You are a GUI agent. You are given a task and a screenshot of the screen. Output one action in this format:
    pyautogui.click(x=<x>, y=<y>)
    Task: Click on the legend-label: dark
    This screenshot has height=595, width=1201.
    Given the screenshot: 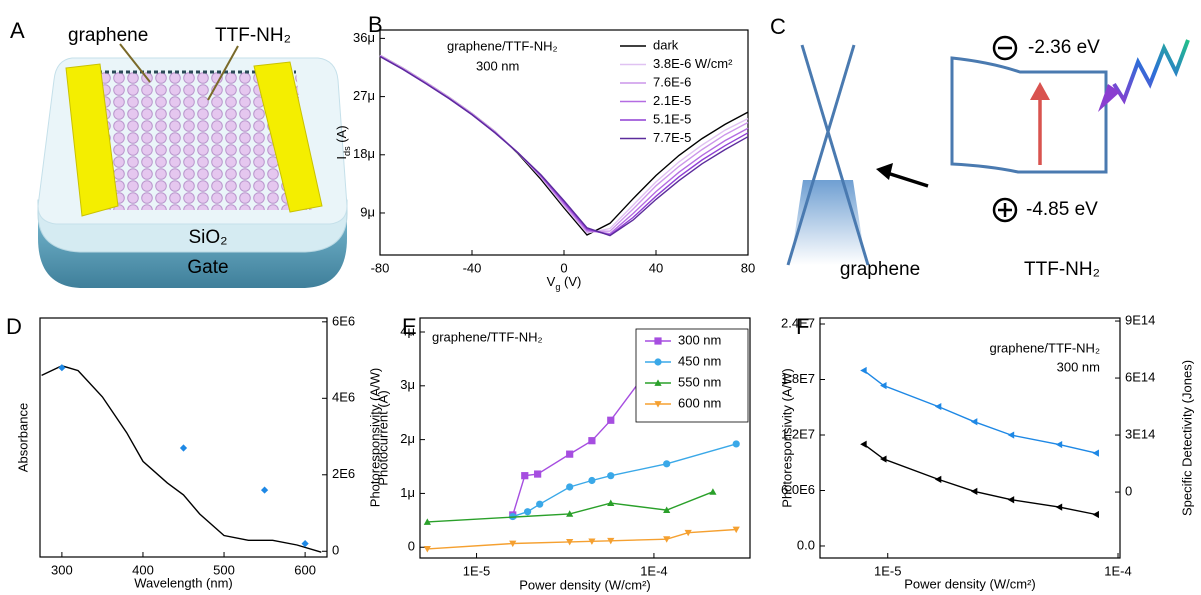 What is the action you would take?
    pyautogui.click(x=666, y=44)
    